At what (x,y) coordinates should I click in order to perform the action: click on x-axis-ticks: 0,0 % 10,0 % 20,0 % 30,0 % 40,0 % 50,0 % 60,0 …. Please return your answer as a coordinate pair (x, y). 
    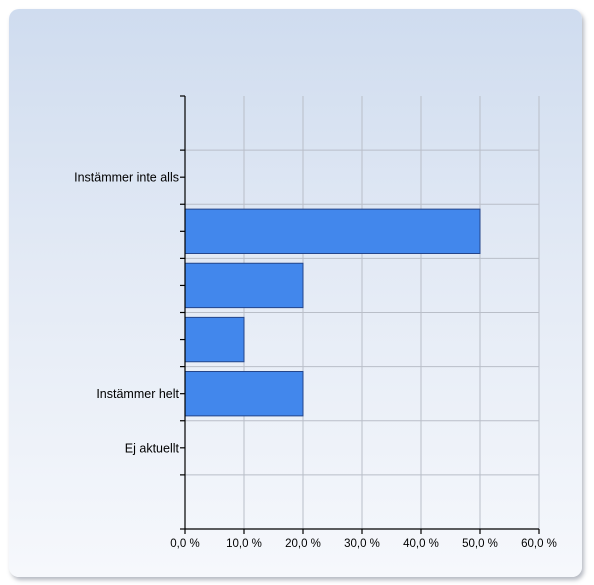
    Looking at the image, I should click on (363, 539).